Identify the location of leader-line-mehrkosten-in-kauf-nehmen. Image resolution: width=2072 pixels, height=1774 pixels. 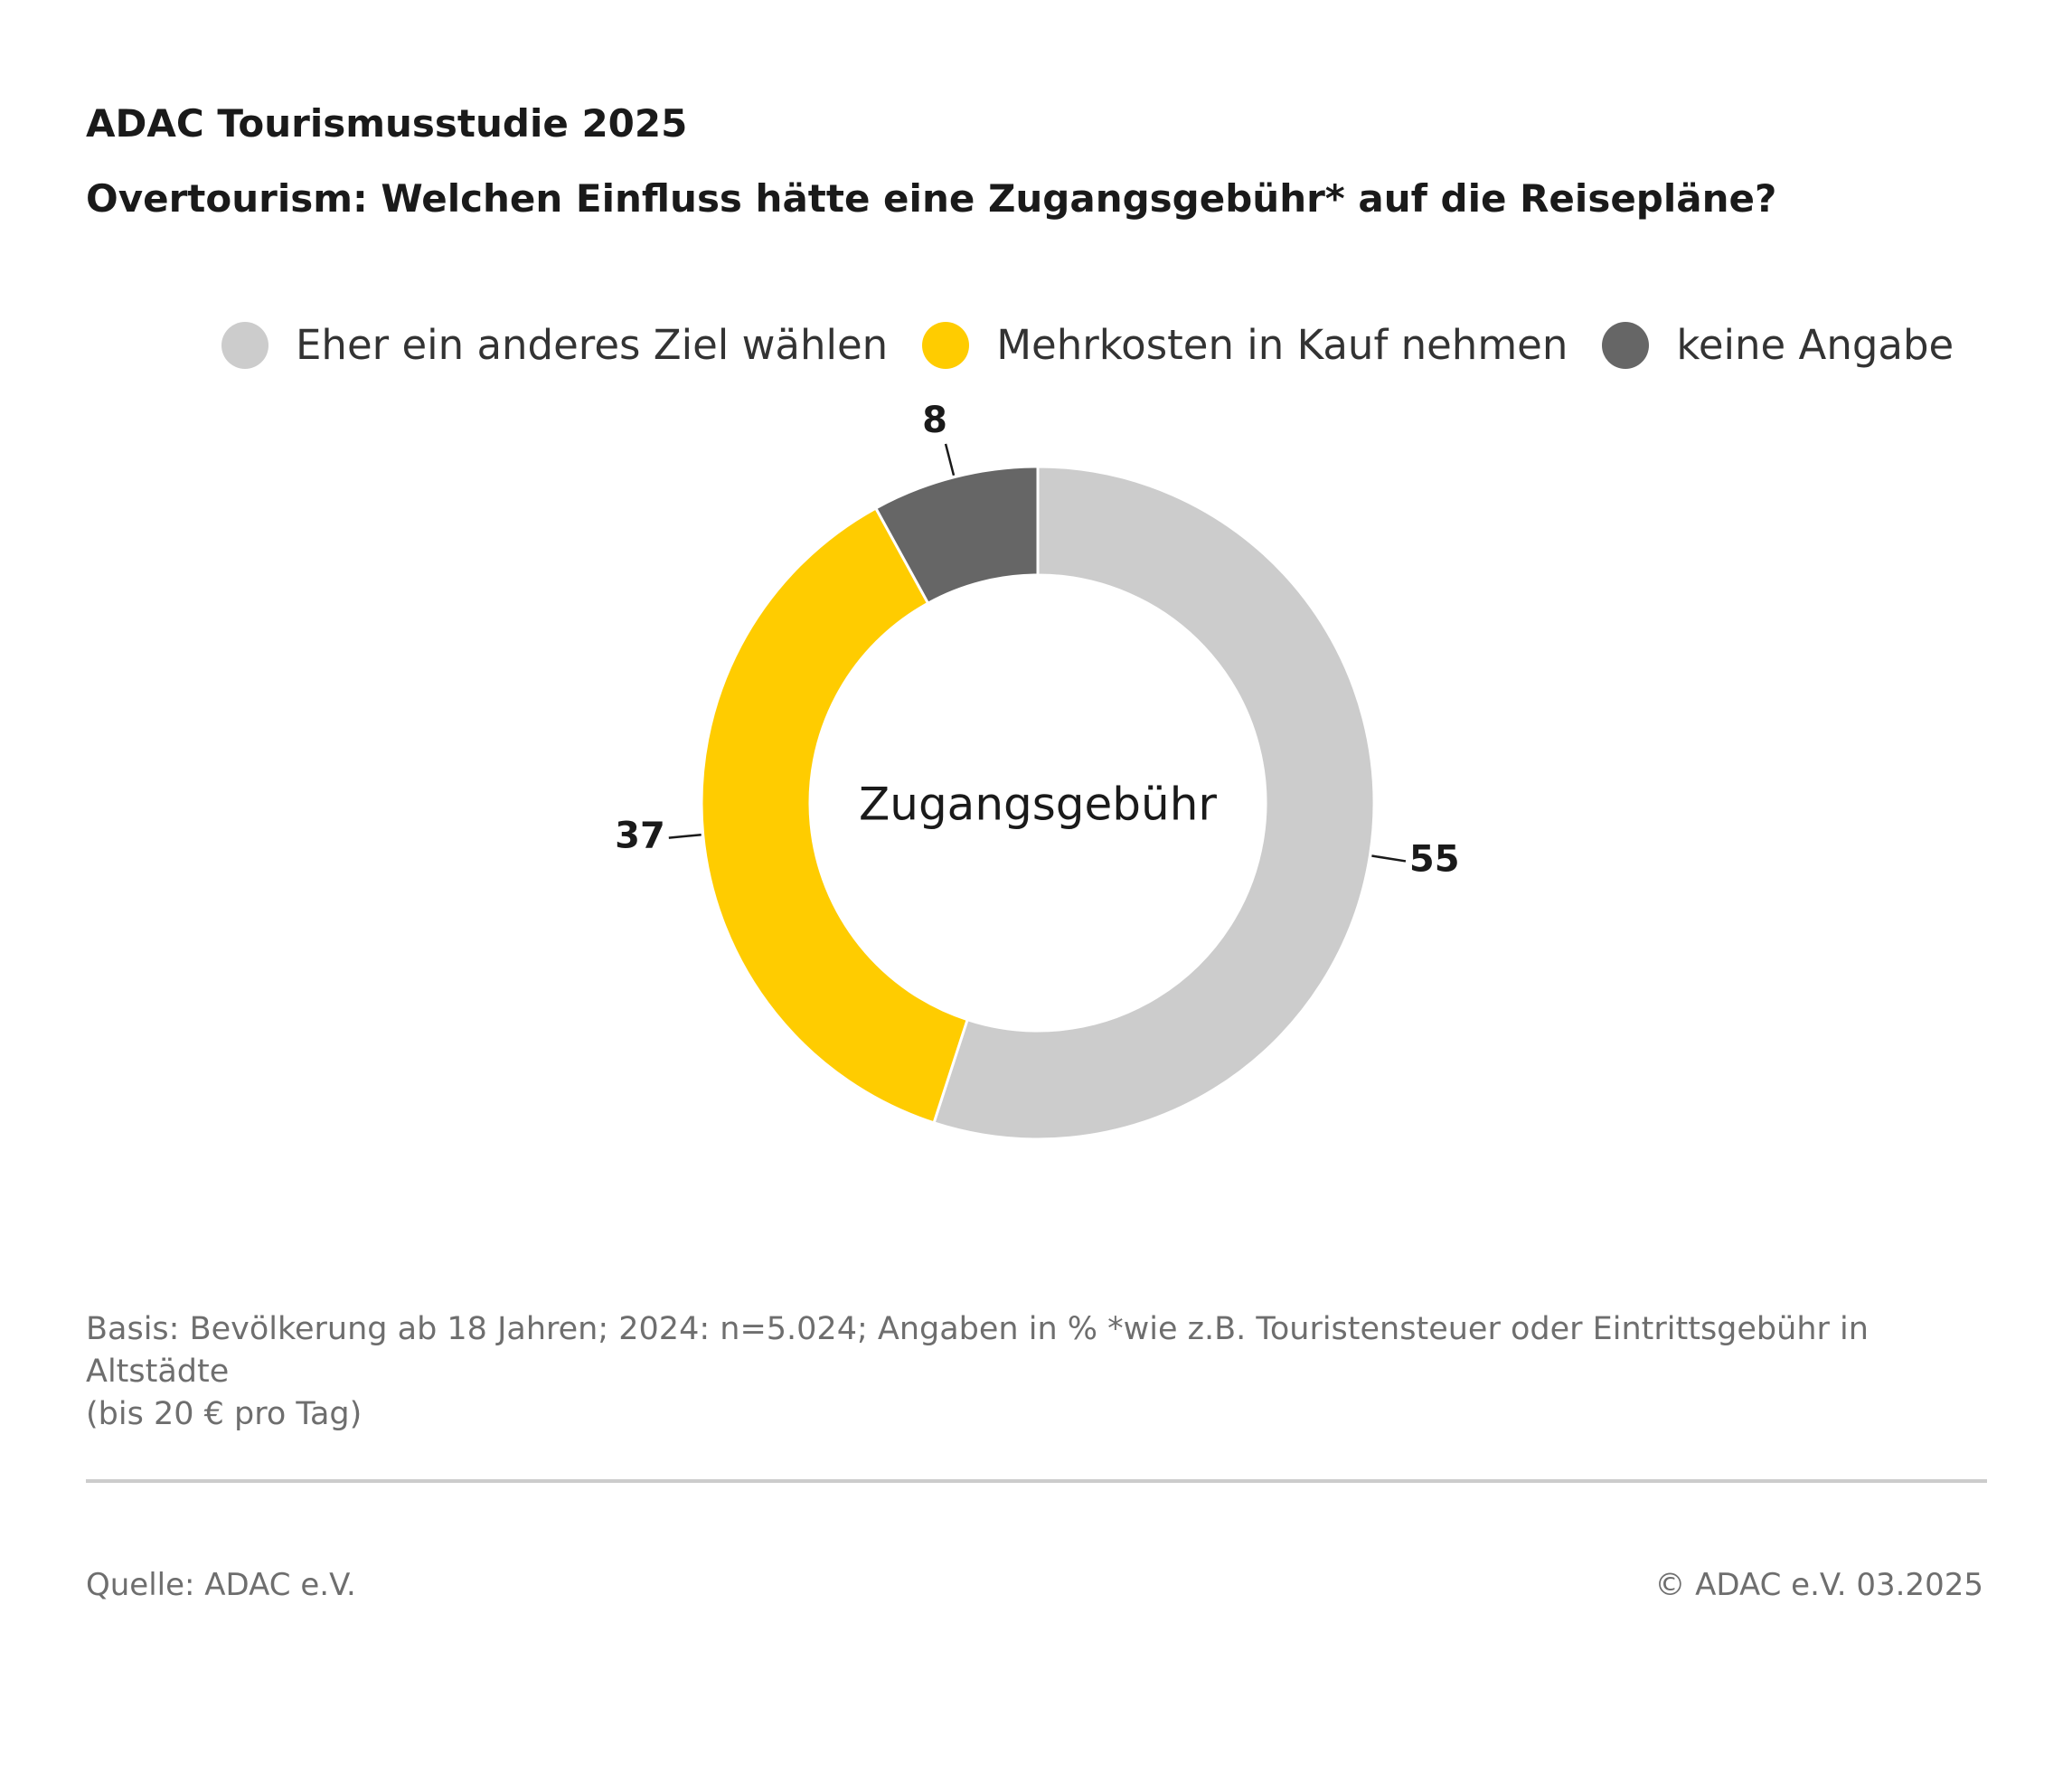
(685, 836).